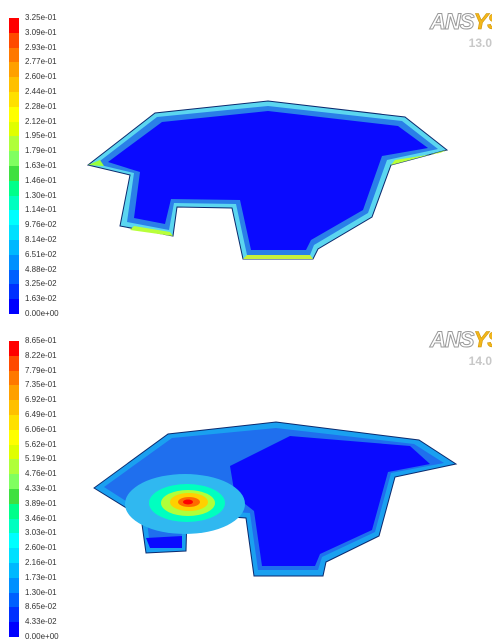 This screenshot has height=641, width=492. What do you see at coordinates (41, 503) in the screenshot?
I see `legend-label: 3.89e-01` at bounding box center [41, 503].